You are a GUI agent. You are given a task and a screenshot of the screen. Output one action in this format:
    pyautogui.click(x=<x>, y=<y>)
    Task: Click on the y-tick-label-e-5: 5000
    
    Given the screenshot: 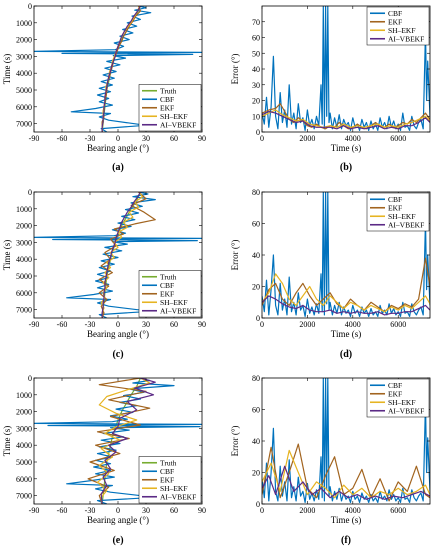 What is the action you would take?
    pyautogui.click(x=24, y=462)
    